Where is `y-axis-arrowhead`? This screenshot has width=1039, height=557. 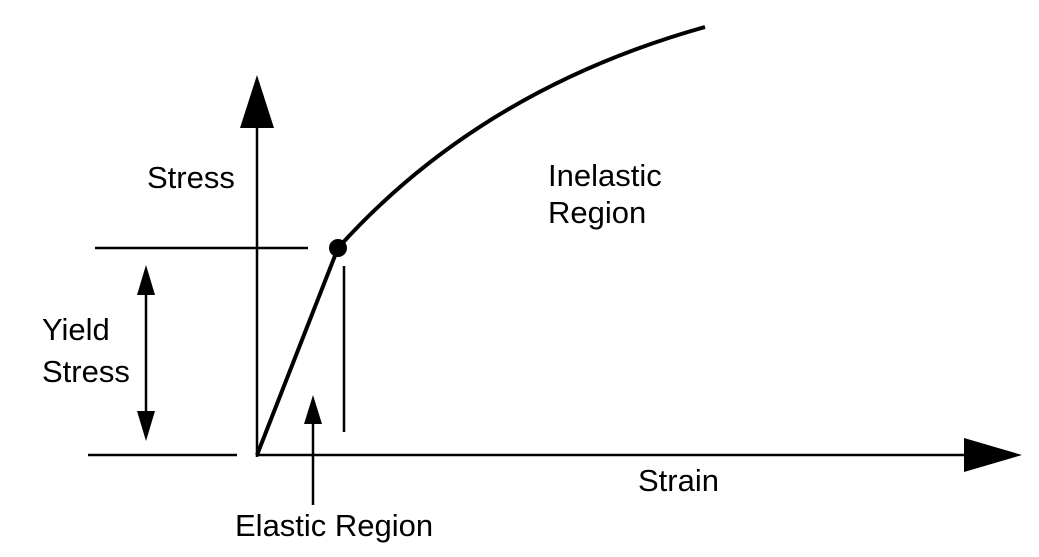
y-axis-arrowhead is located at coordinates (257, 101).